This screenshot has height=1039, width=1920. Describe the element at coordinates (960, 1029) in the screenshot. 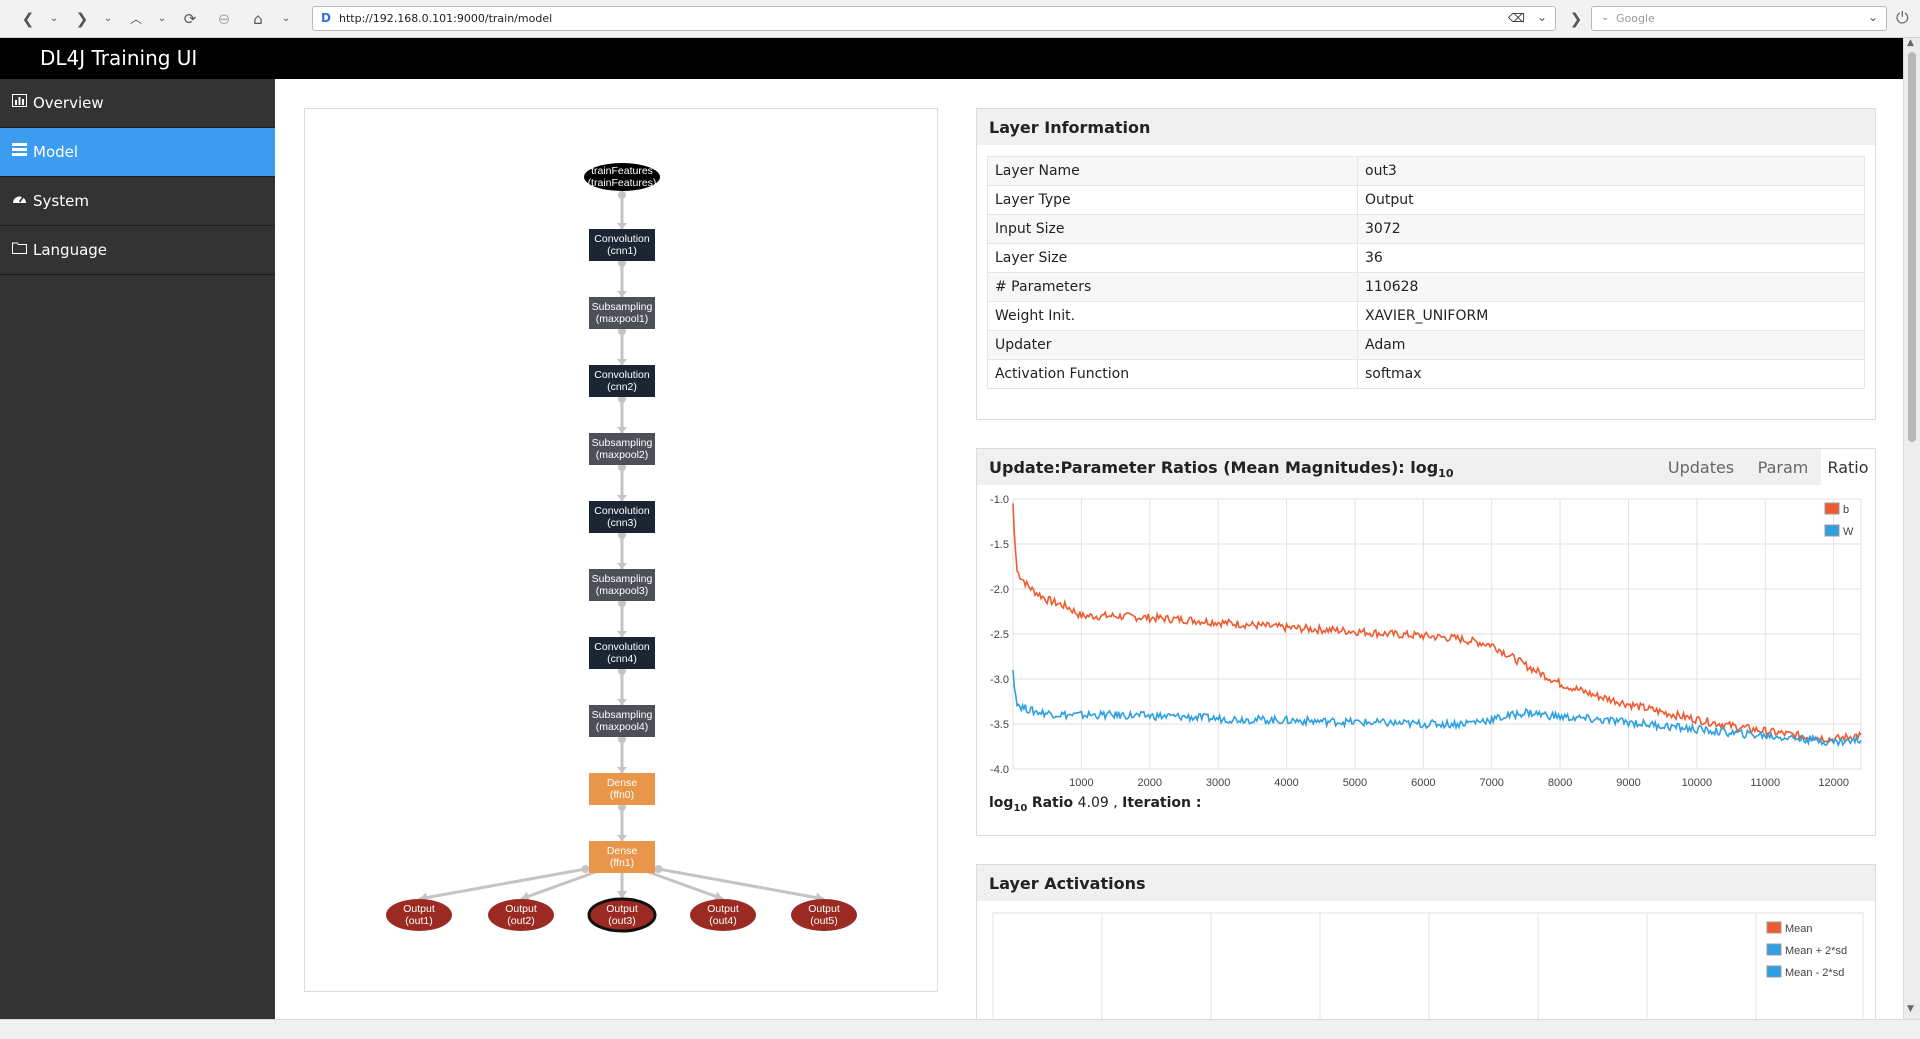

I see `horizontal-scrollbar` at that location.